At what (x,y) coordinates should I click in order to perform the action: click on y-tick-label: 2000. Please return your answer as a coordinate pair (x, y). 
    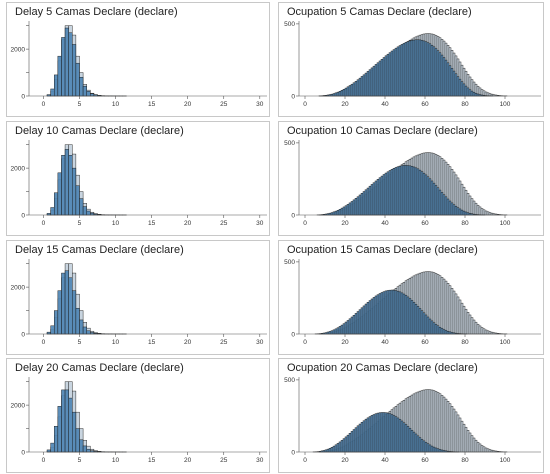
    Looking at the image, I should click on (18, 168).